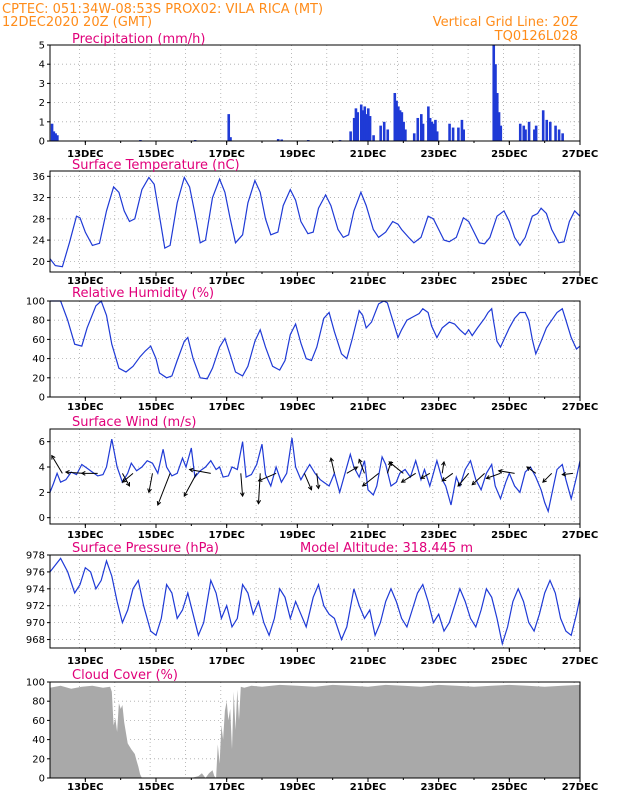 This screenshot has height=800, width=618. What do you see at coordinates (536, 36) in the screenshot?
I see `header-model-id: TQ0126L028` at bounding box center [536, 36].